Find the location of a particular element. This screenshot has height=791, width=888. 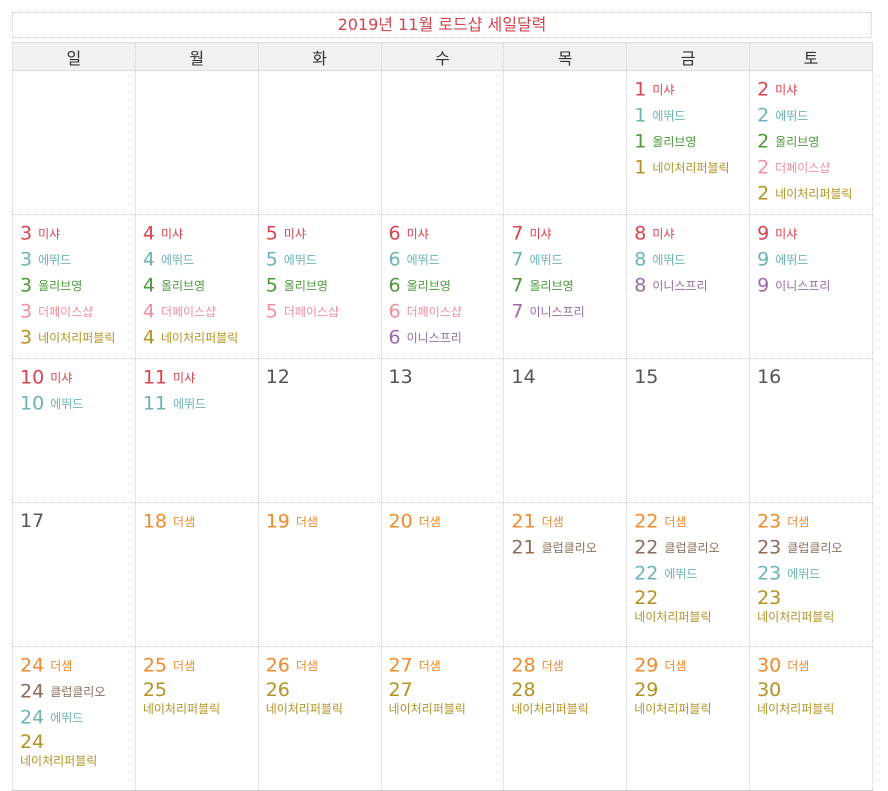

day-cell: 26 더샘 26 네이처리퍼블릭 is located at coordinates (319, 718).